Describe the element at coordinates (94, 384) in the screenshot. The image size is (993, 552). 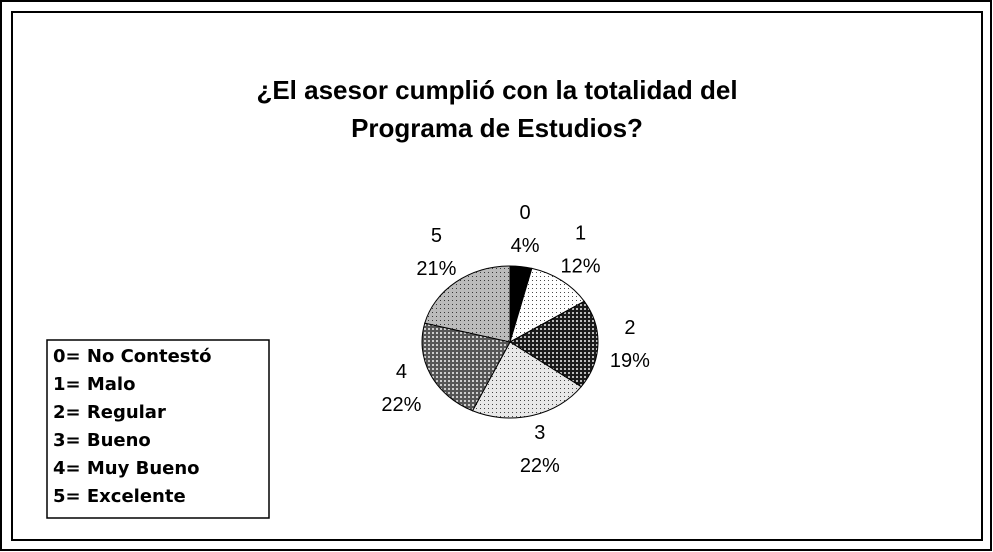
I see `legend-entry: 1= Malo` at that location.